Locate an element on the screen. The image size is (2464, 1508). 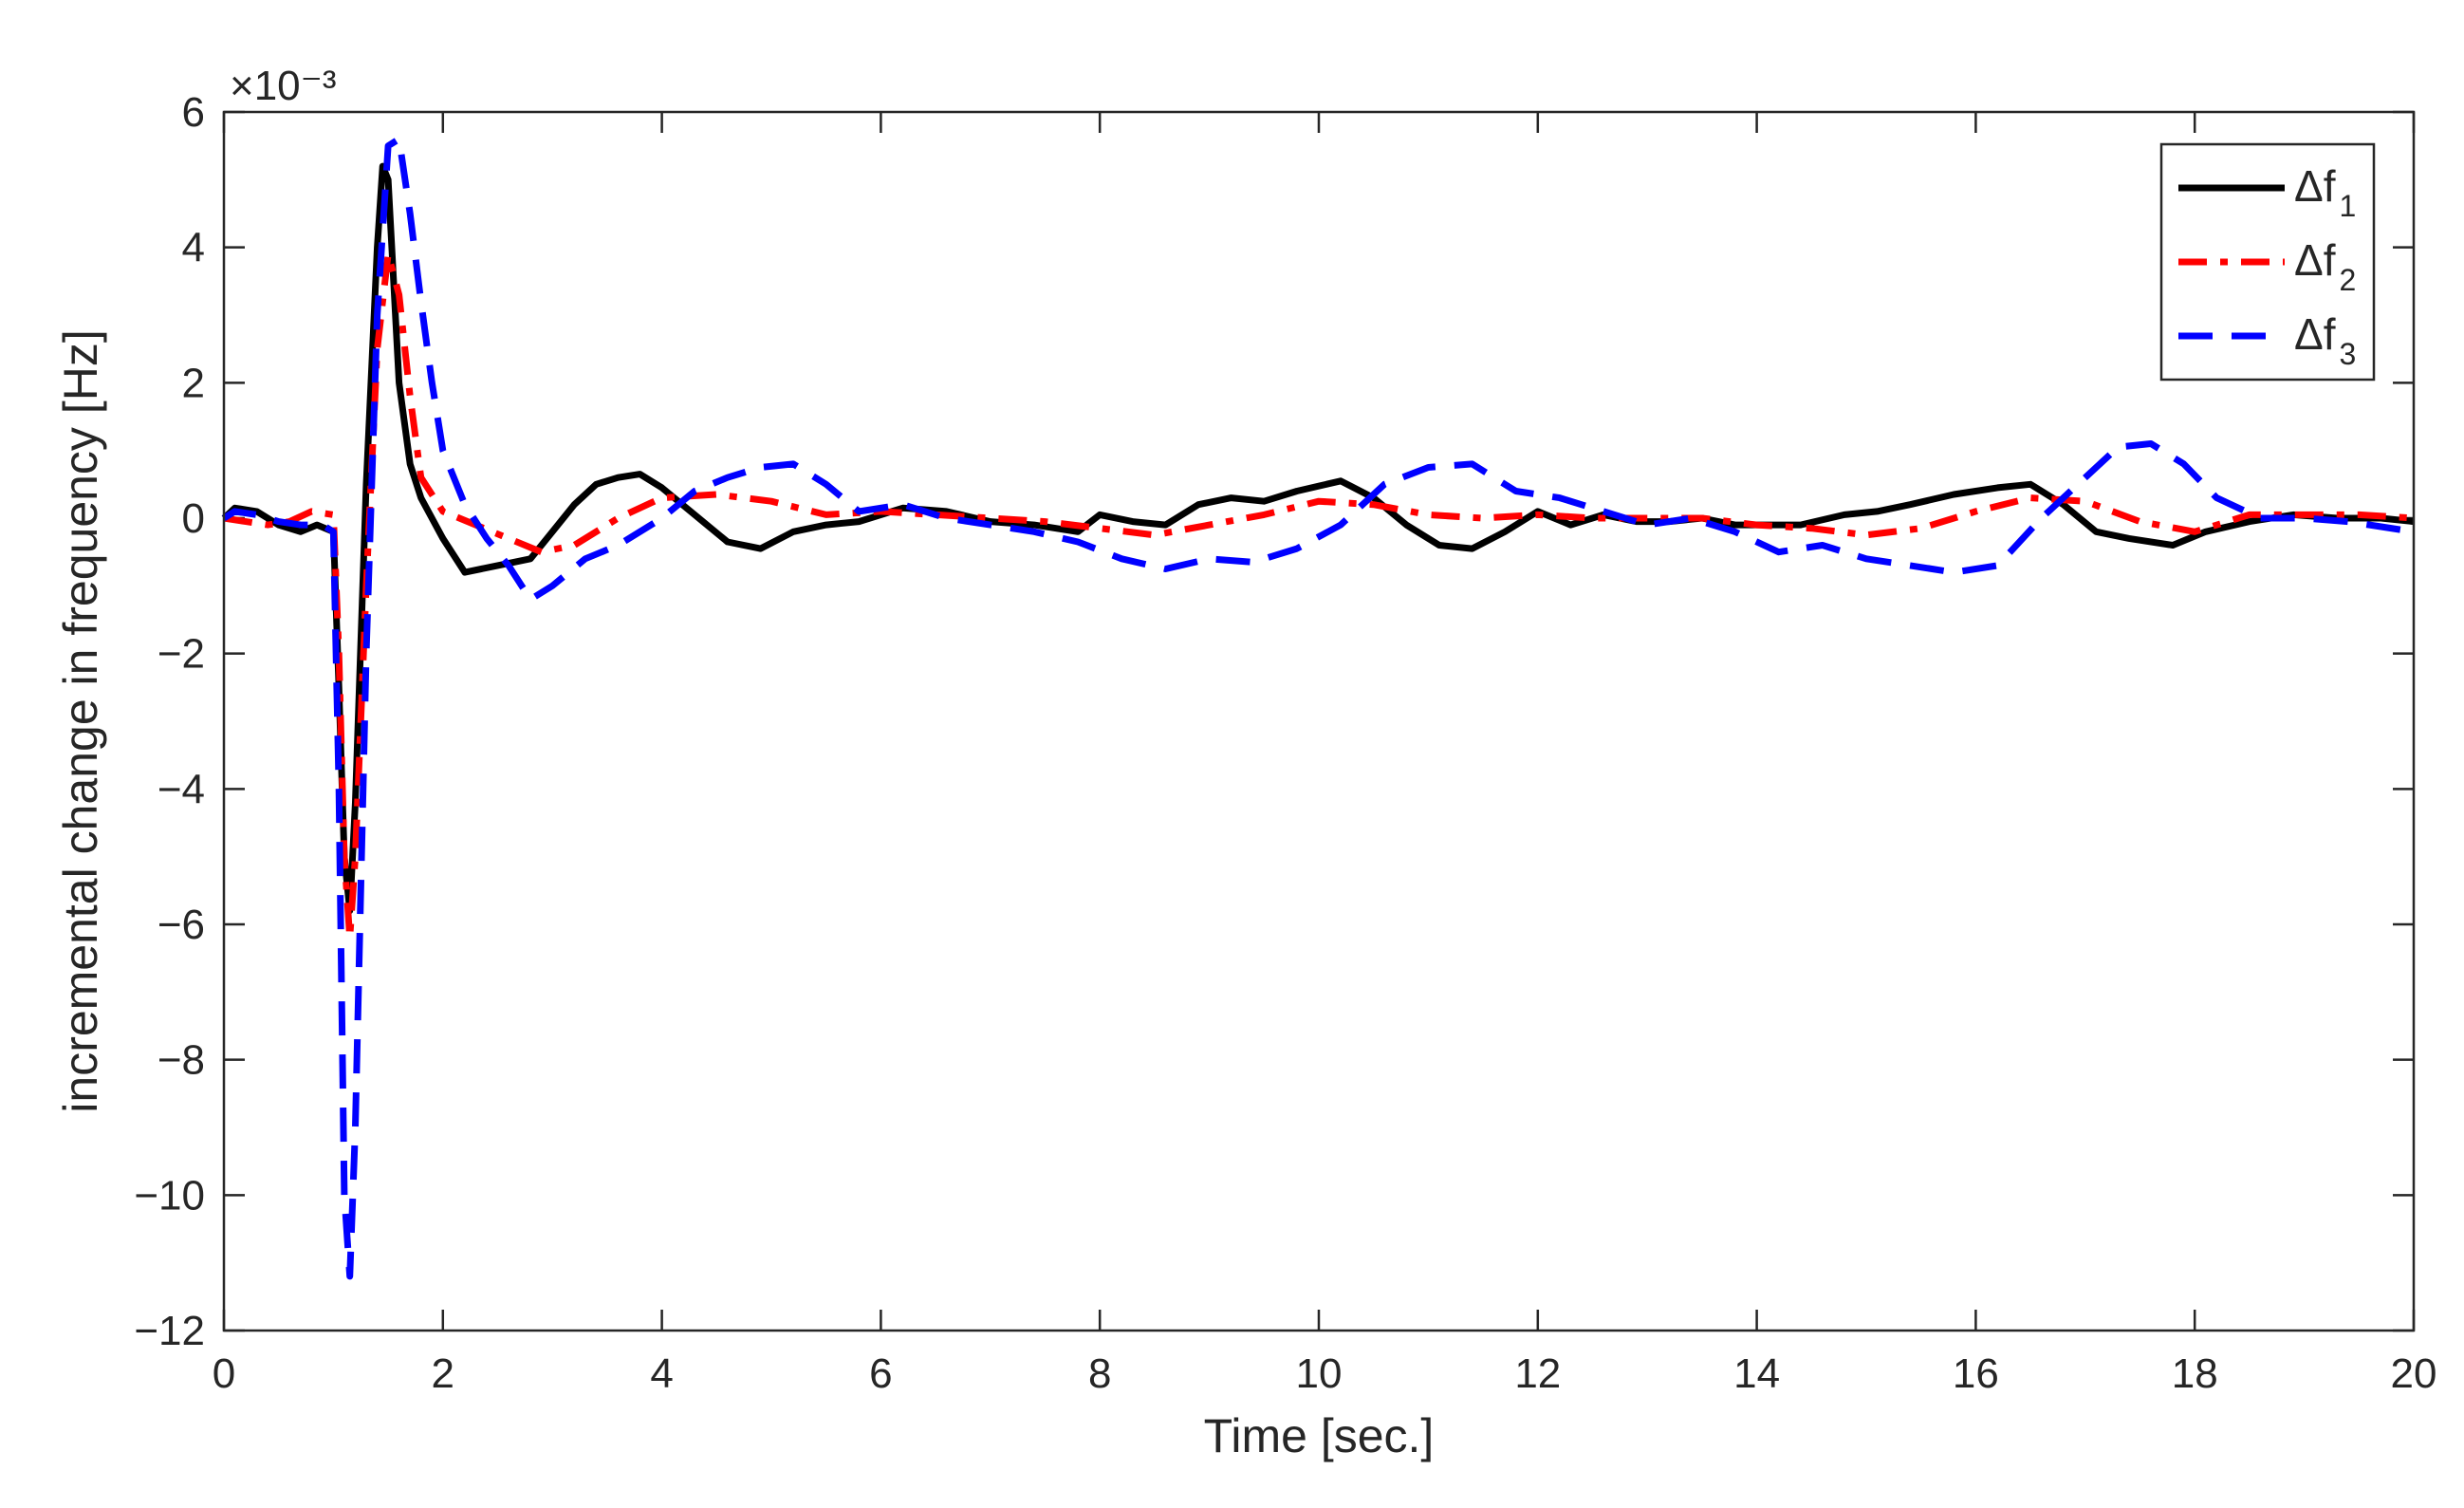
y-exponent-label: ×10⁻³ is located at coordinates (283, 86).